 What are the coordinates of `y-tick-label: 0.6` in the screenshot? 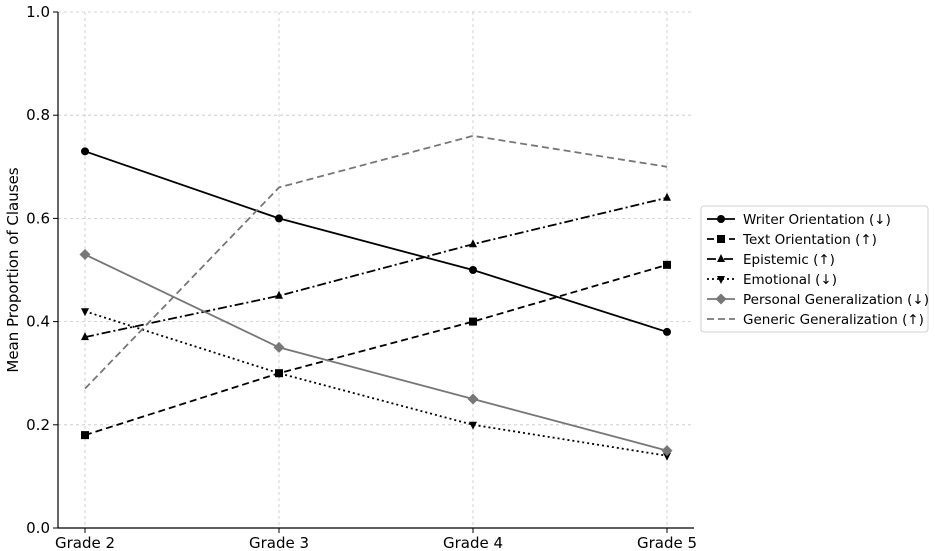 It's located at (38, 218).